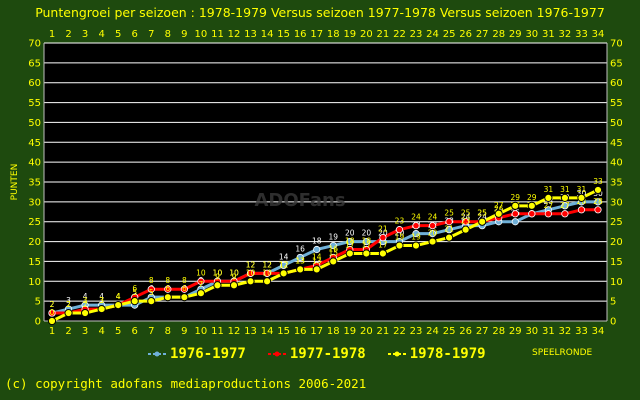  Describe the element at coordinates (34, 282) in the screenshot. I see `y-tick-left-10: 10` at that location.